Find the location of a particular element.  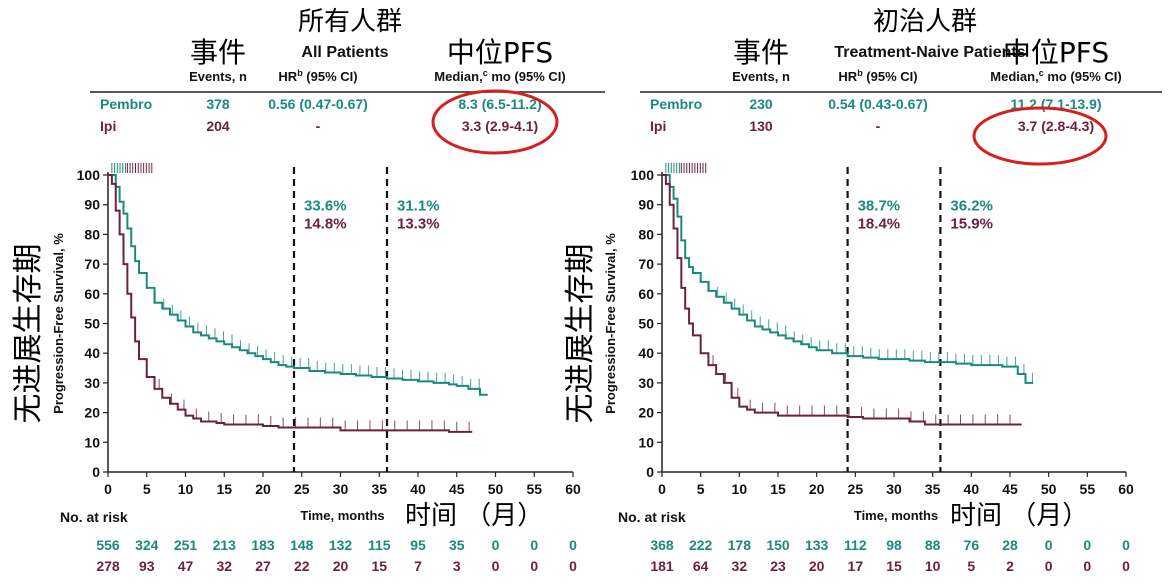

median-header-cn: 中位PFS is located at coordinates (1056, 52).